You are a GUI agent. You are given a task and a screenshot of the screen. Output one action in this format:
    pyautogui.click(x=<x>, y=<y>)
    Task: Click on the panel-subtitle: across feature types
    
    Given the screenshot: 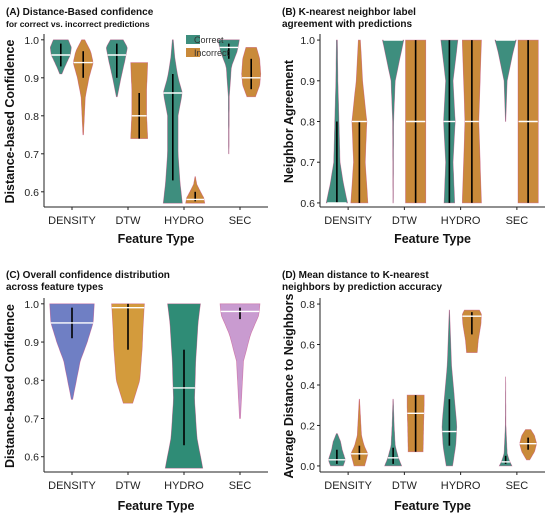 What is the action you would take?
    pyautogui.click(x=55, y=287)
    